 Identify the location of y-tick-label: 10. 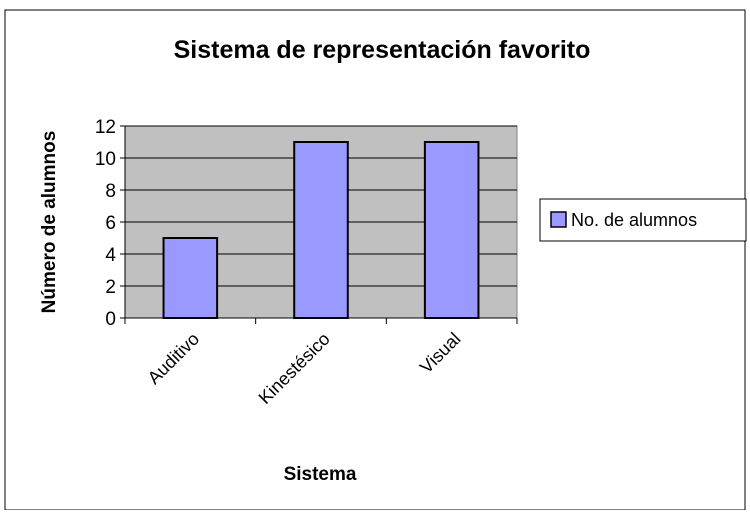
(105, 159).